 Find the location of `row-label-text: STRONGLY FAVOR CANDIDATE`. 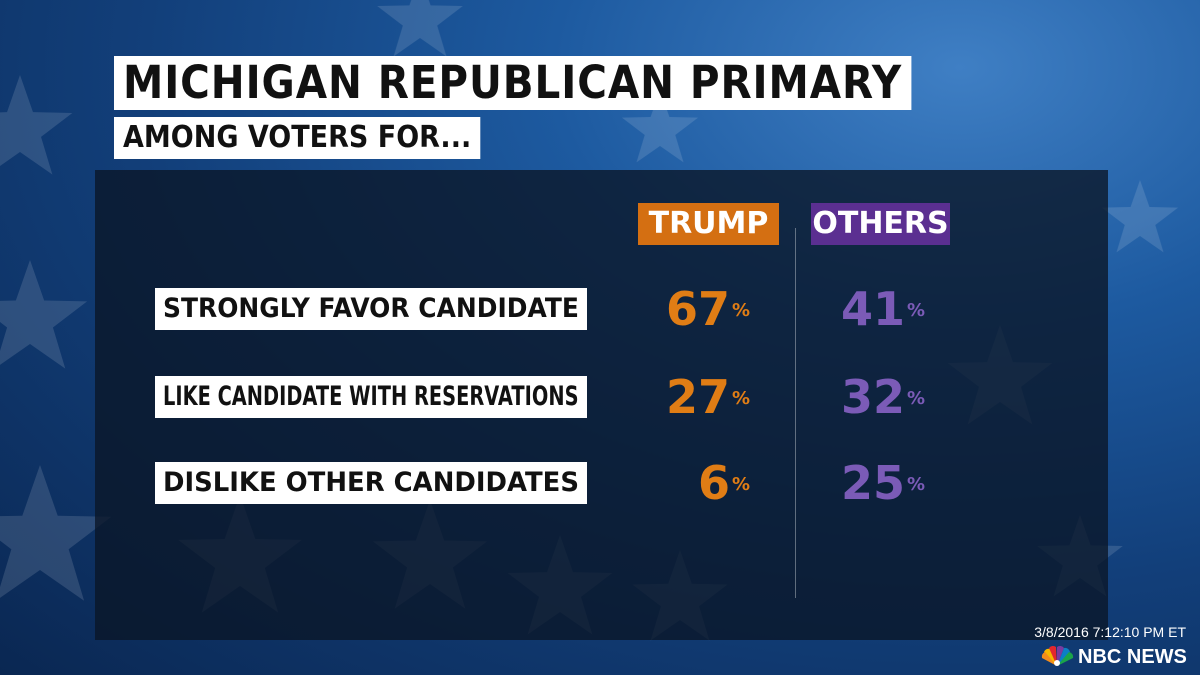

row-label-text: STRONGLY FAVOR CANDIDATE is located at coordinates (371, 308).